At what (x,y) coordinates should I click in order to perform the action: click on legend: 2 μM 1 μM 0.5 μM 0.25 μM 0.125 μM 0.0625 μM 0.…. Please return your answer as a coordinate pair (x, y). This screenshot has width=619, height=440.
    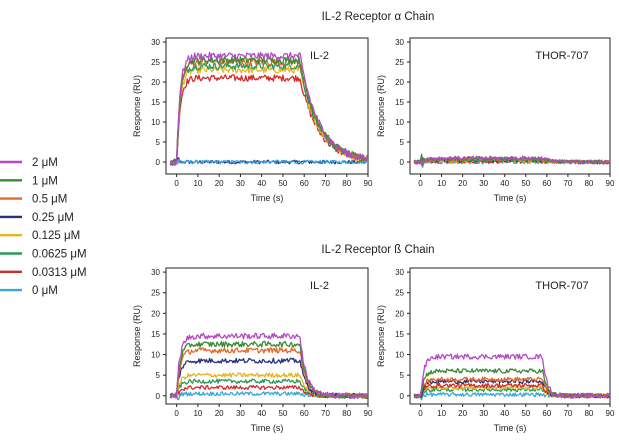
    Looking at the image, I should click on (43, 227).